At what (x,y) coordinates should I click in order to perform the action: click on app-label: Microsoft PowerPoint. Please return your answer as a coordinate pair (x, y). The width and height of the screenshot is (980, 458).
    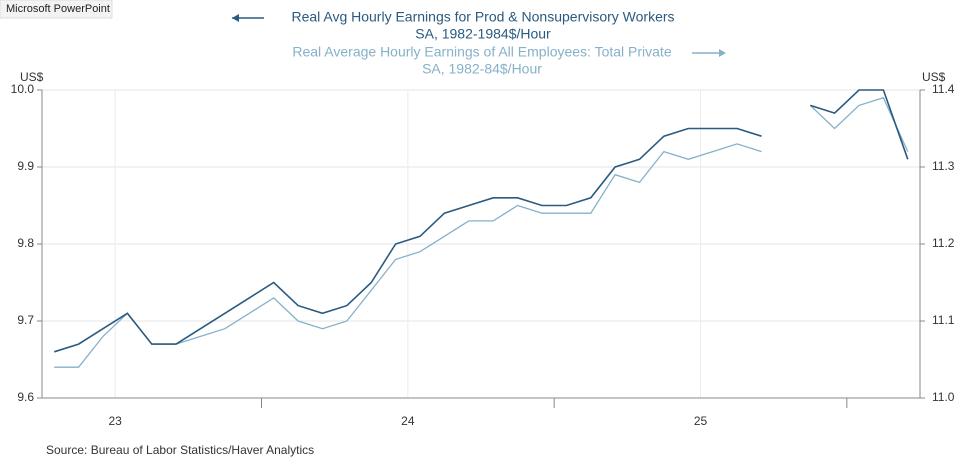
    Looking at the image, I should click on (58, 9).